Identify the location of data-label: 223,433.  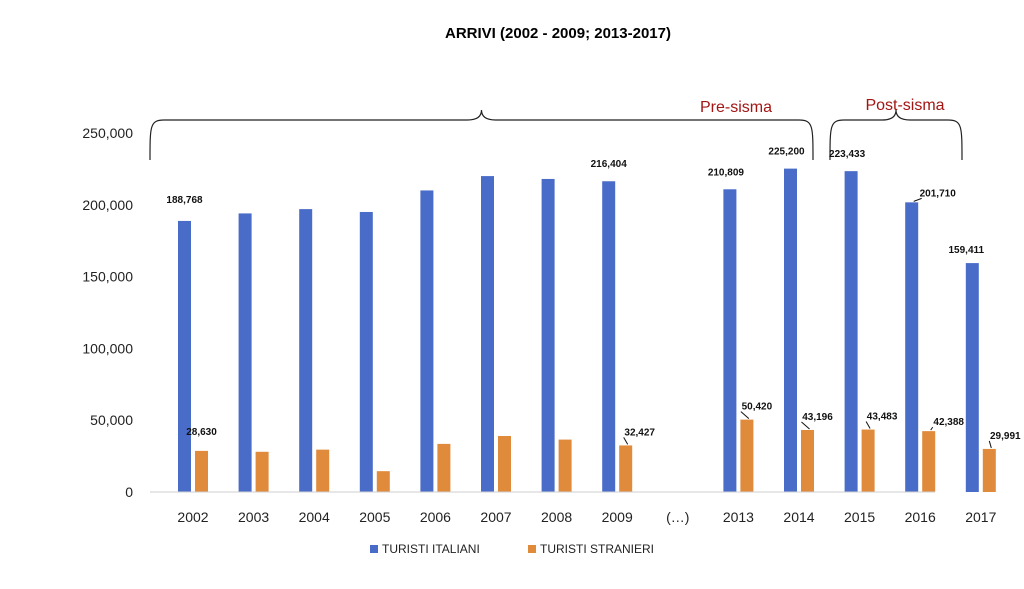
(847, 154).